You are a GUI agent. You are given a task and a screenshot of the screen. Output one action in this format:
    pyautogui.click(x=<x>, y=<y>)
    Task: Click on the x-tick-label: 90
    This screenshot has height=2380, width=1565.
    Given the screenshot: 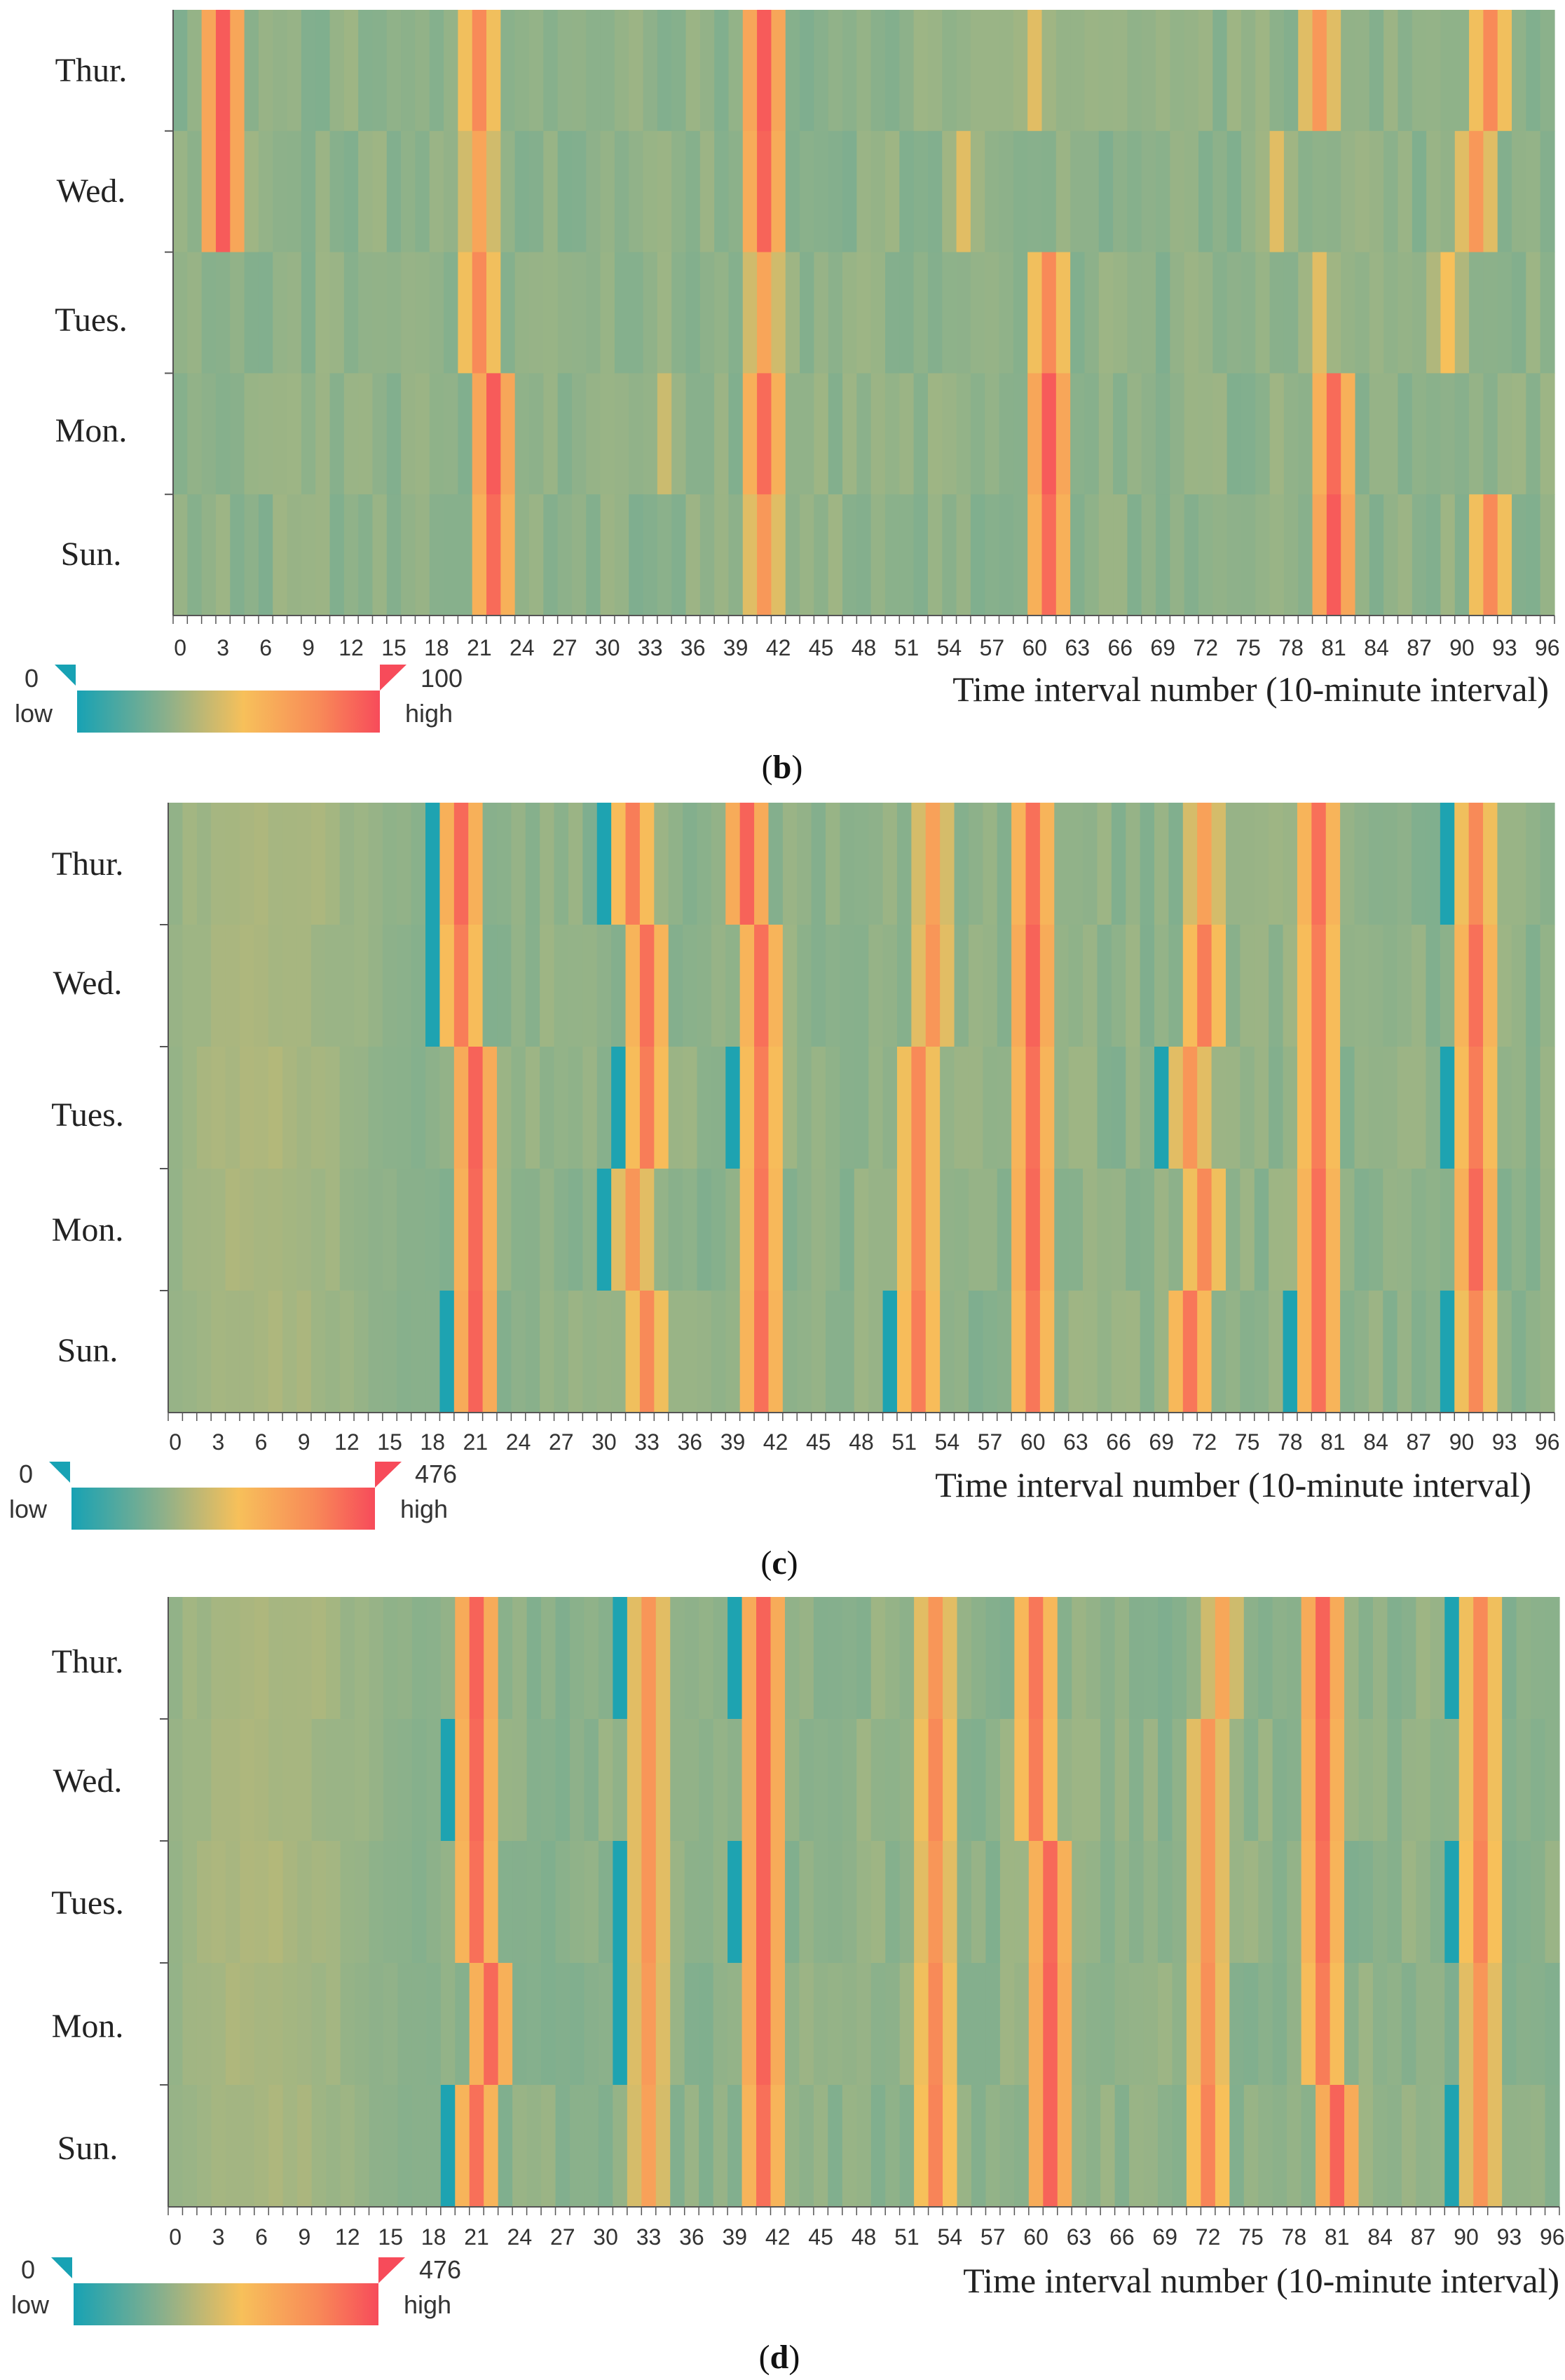 What is the action you would take?
    pyautogui.click(x=1462, y=647)
    